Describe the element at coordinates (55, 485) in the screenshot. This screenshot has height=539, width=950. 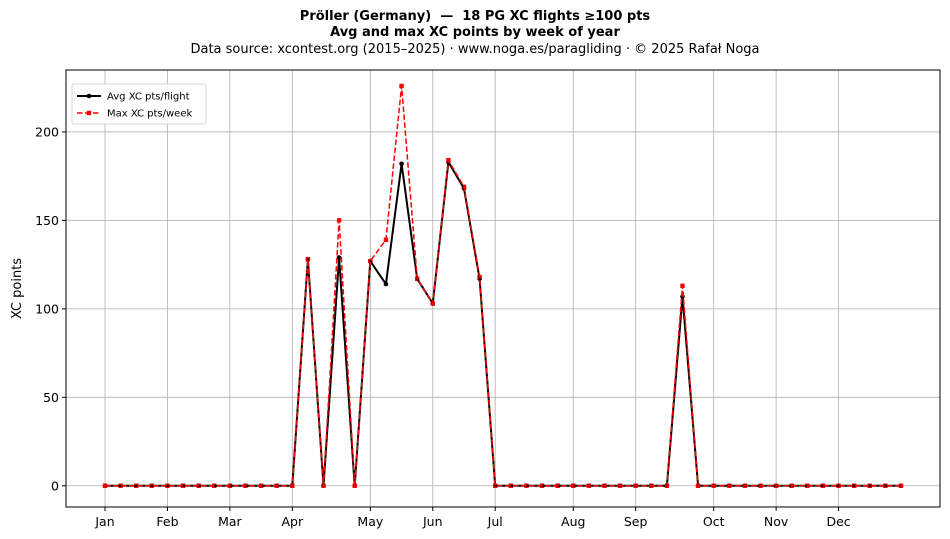
I see `y-tick-label: 0` at that location.